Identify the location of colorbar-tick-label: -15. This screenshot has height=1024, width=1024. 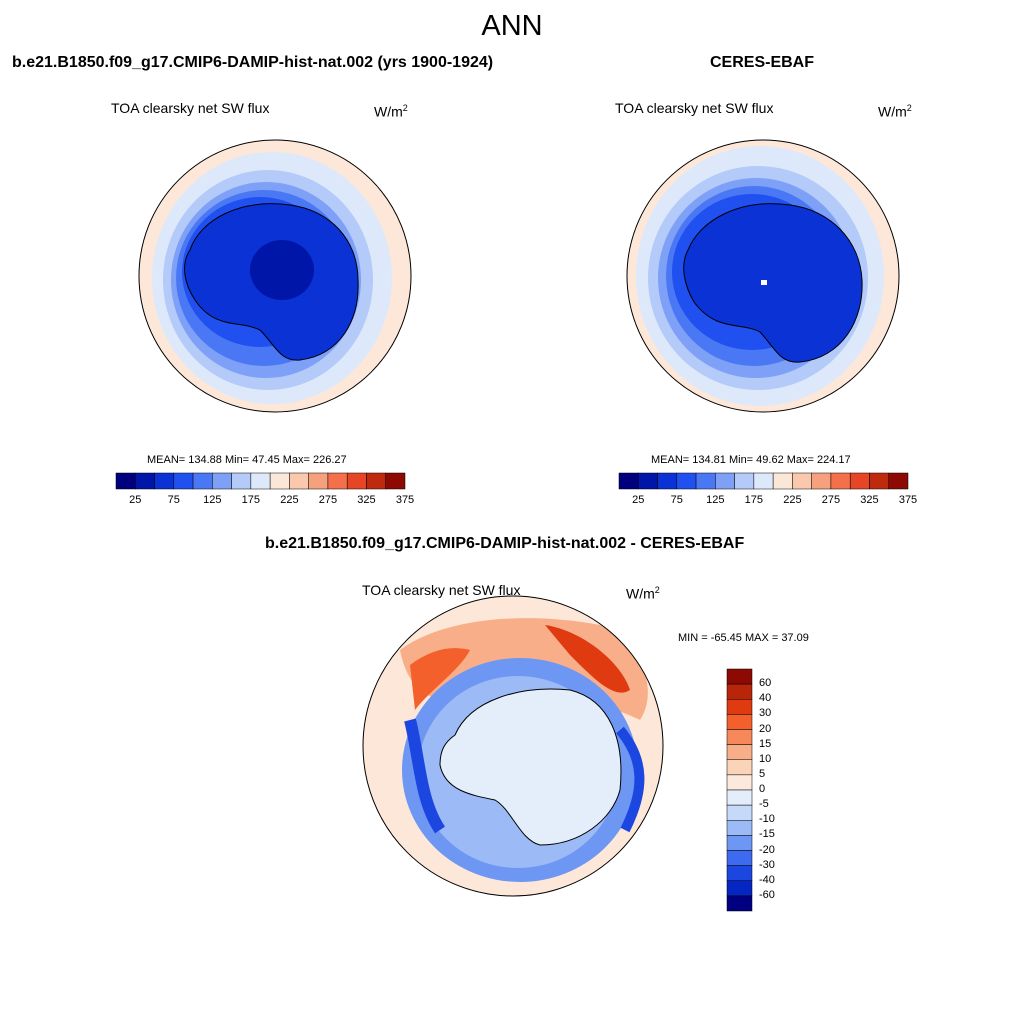
(767, 834).